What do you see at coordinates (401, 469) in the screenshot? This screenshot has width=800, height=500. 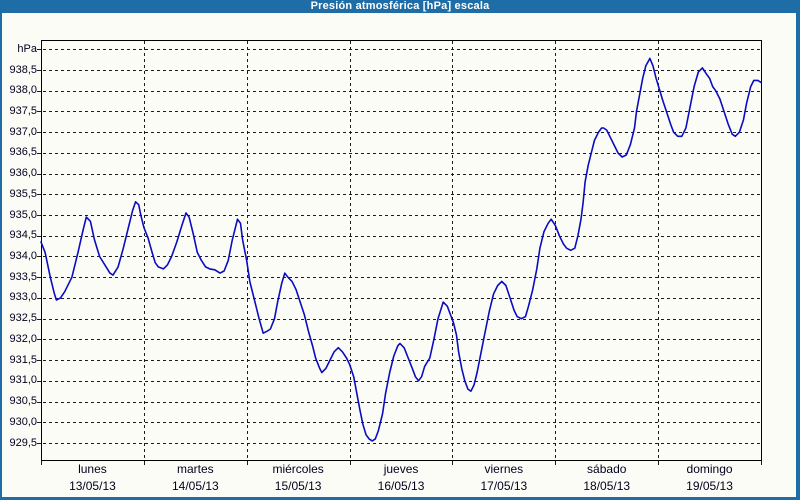 I see `day-name: jueves` at bounding box center [401, 469].